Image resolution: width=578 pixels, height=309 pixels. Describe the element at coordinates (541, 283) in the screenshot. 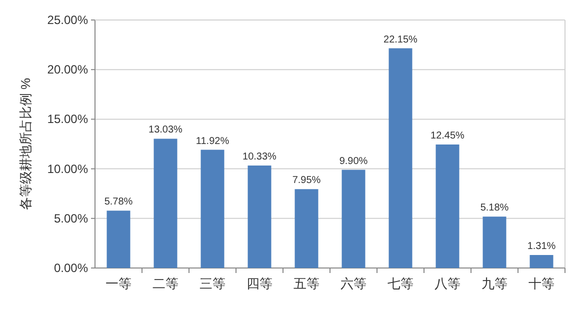

I see `x-tick-label: 十等` at that location.